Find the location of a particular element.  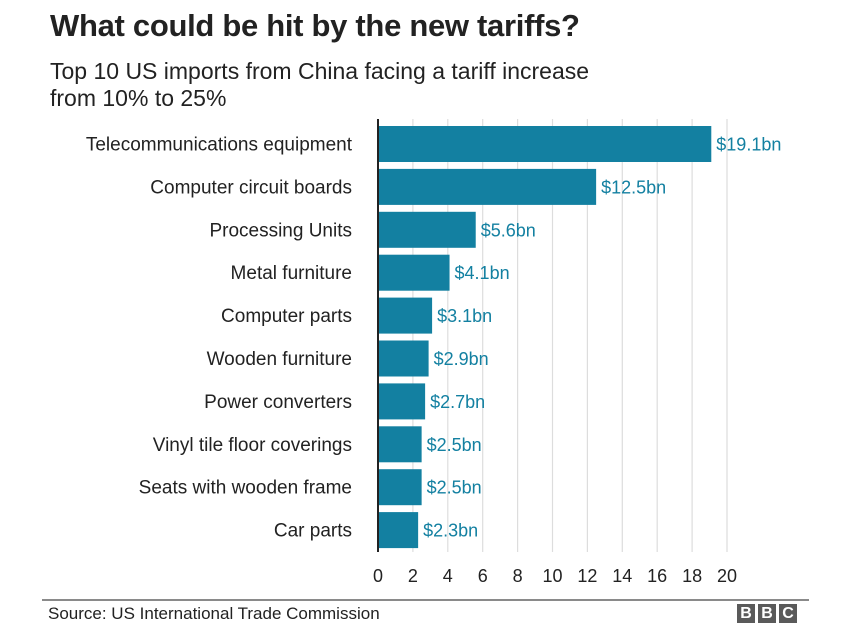

x-tick-label: 2 is located at coordinates (413, 576).